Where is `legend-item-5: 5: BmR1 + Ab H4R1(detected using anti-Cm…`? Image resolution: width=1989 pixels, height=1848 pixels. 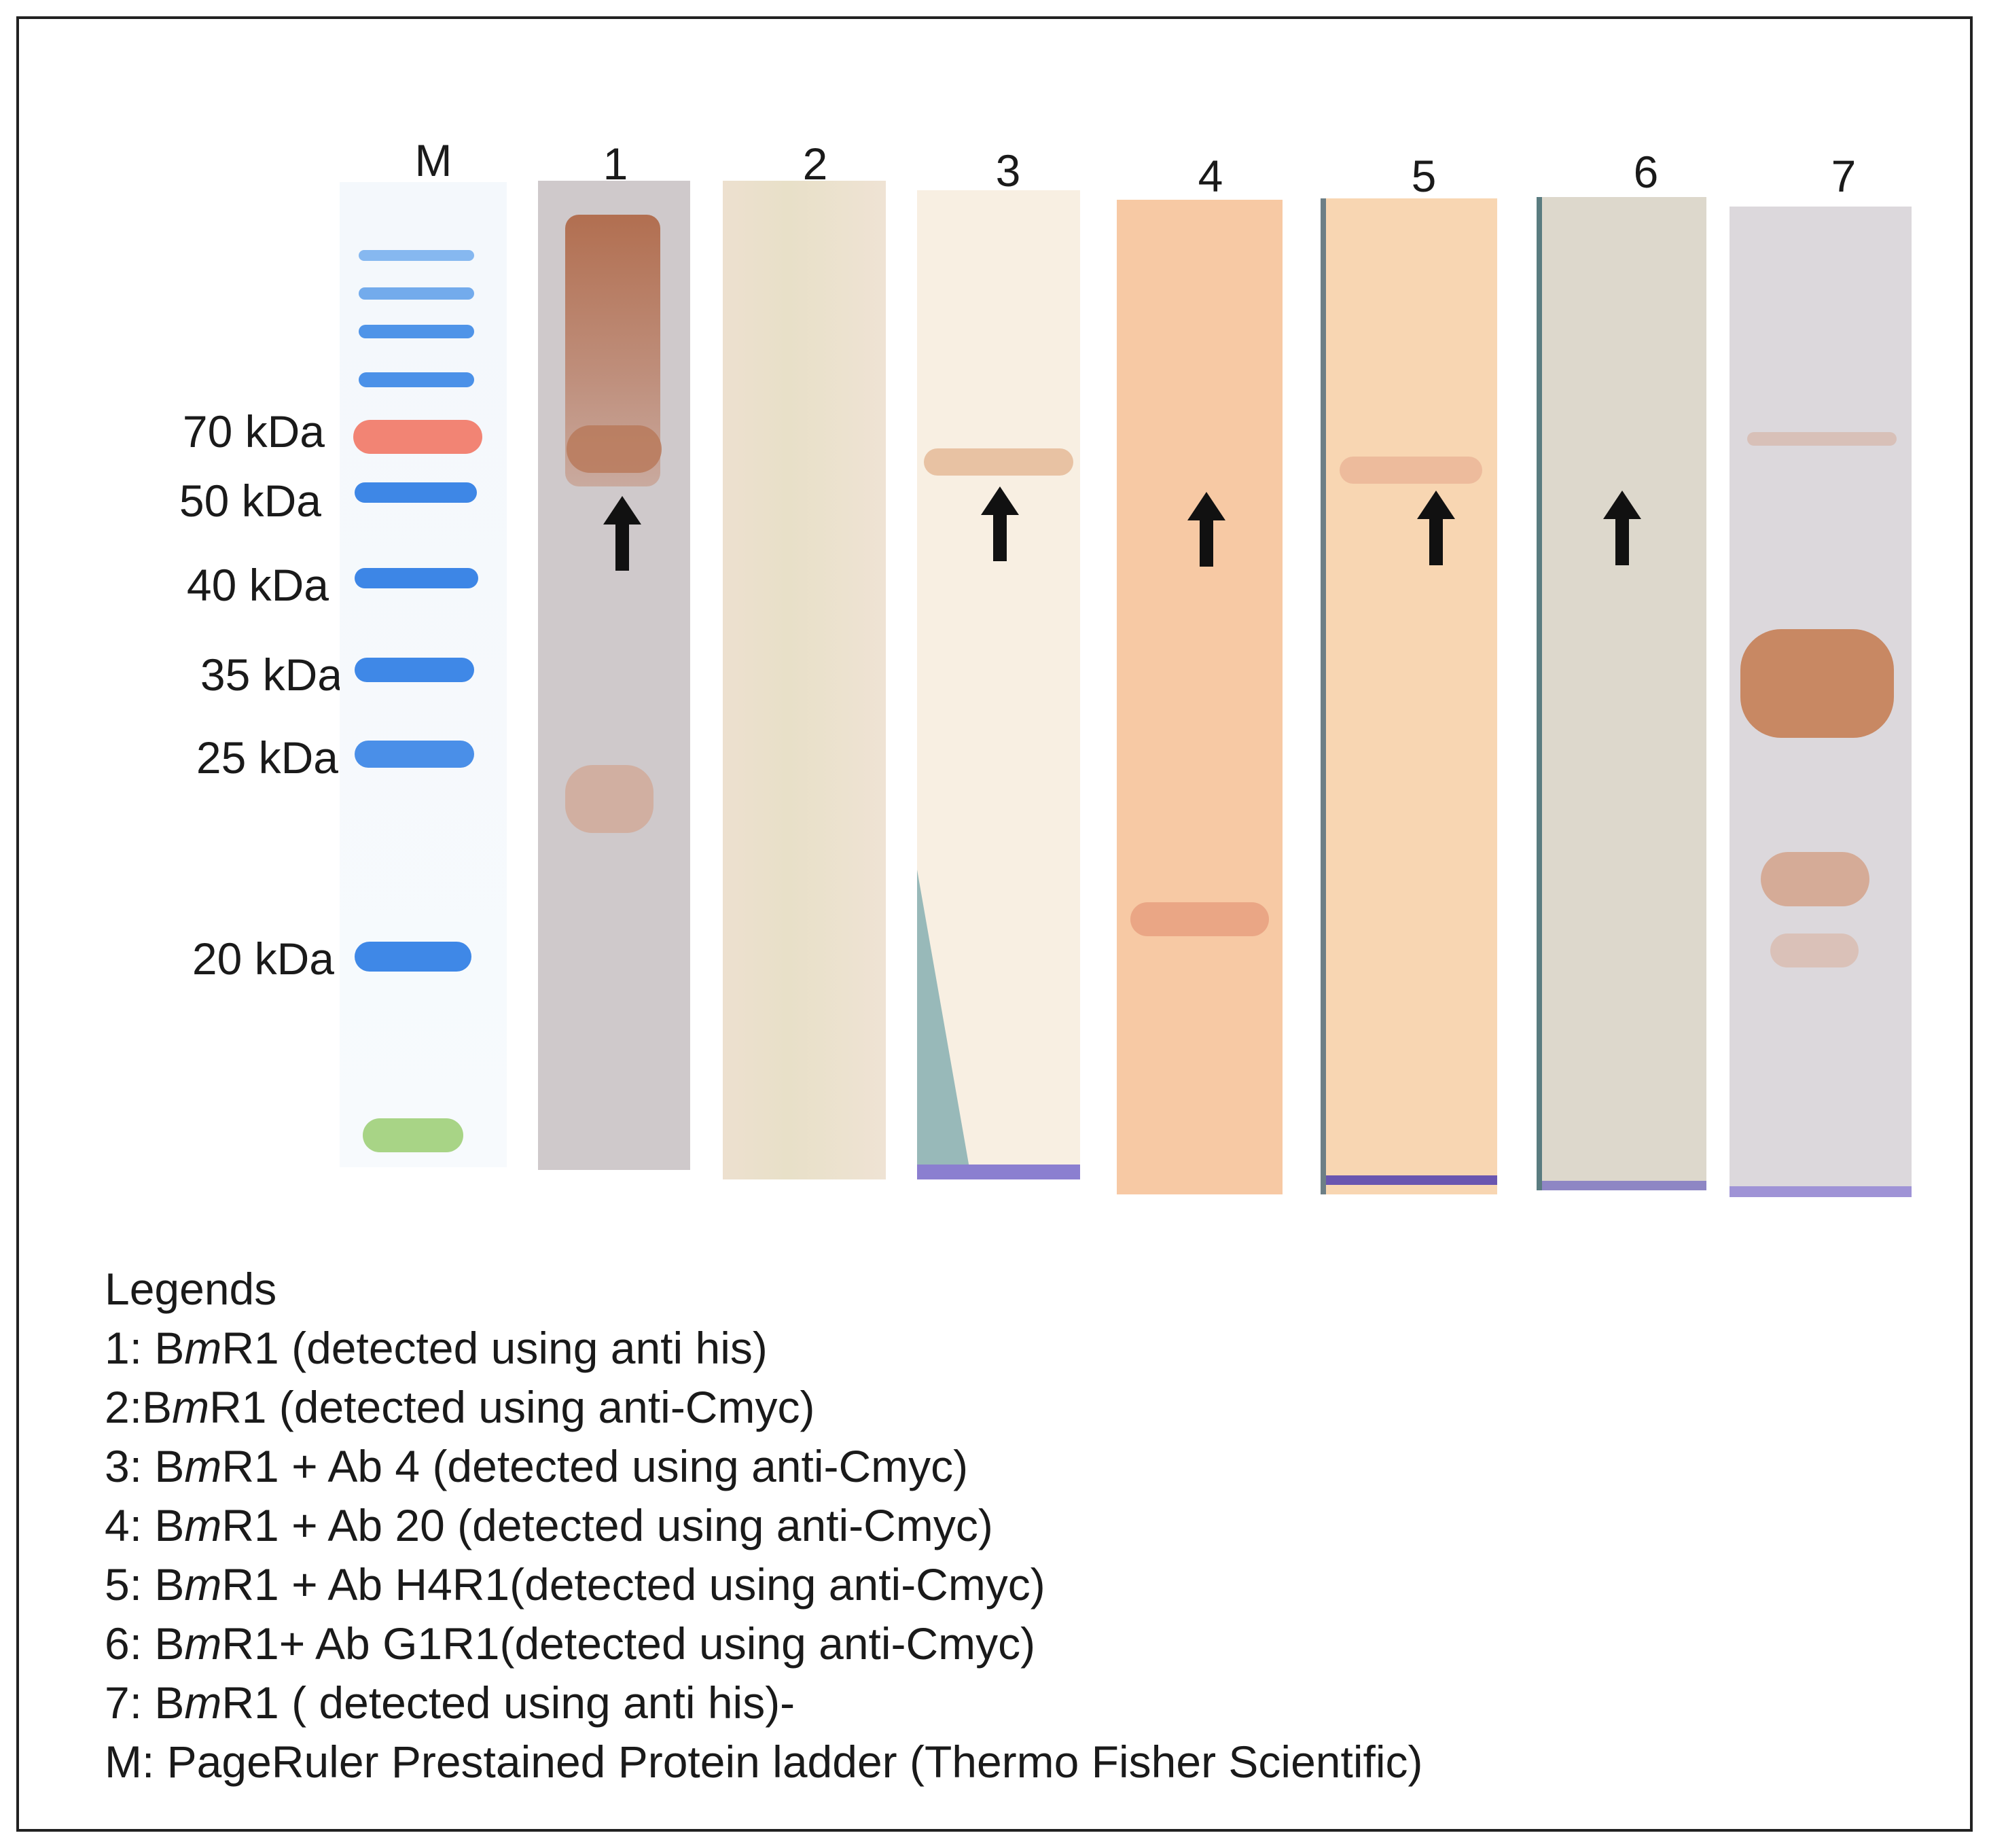
legend-item-5: 5: BmR1 + Ab H4R1(detected using anti-Cm… is located at coordinates (575, 1584).